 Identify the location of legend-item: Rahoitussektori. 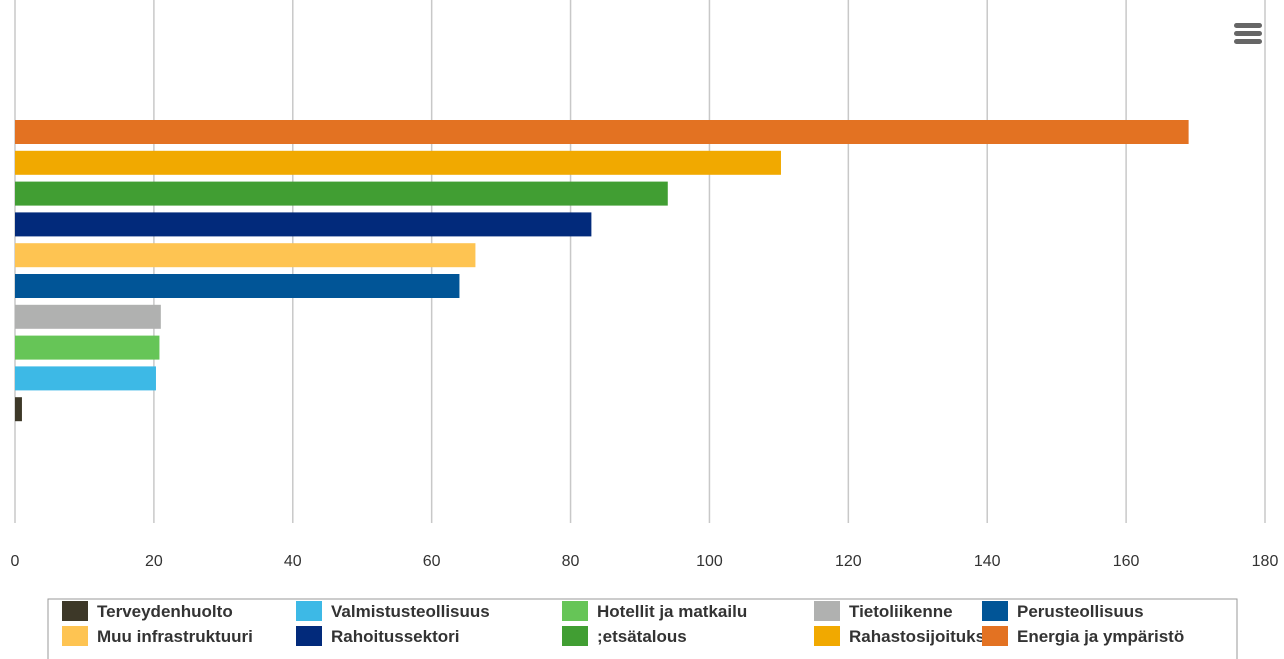
(377, 636).